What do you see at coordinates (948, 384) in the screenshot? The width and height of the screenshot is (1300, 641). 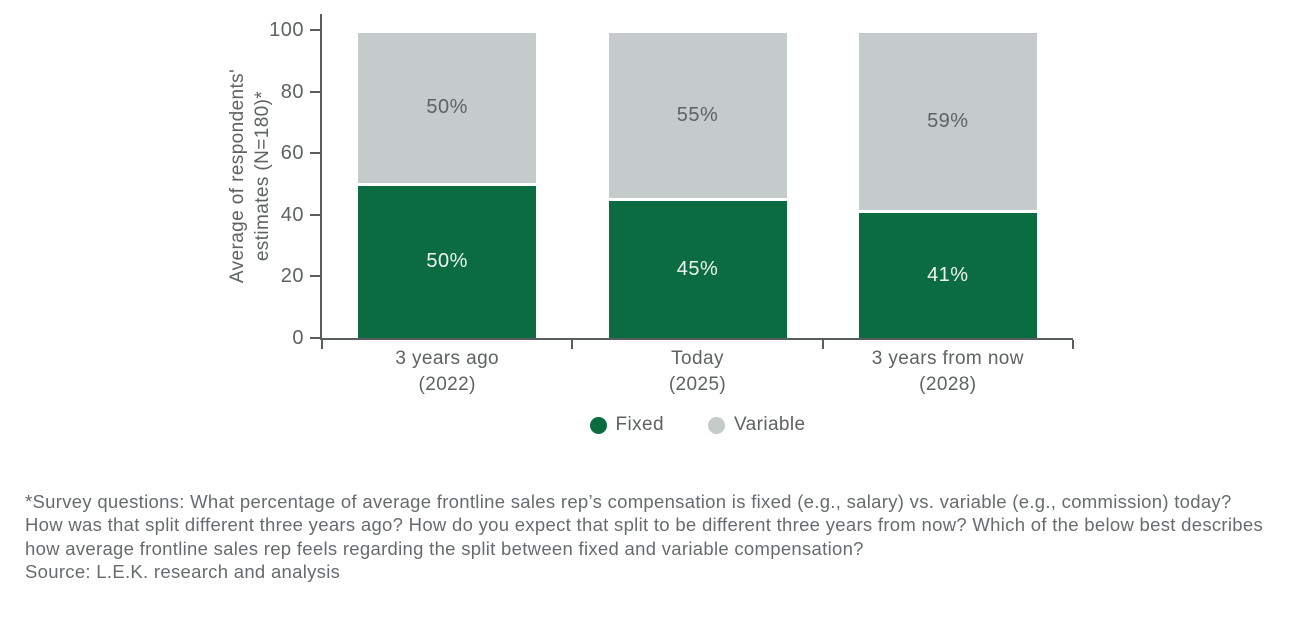 I see `x-category-label-line: (2028)` at bounding box center [948, 384].